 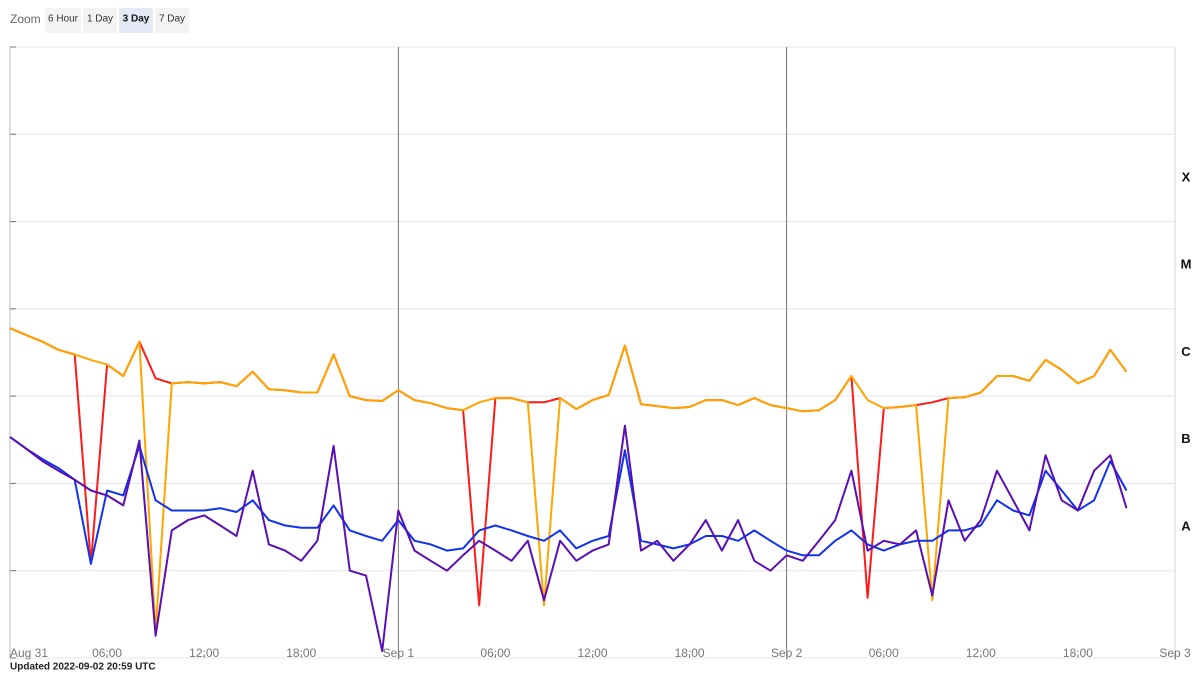 I want to click on zoom-button-label: 6 Hour, so click(x=63, y=19).